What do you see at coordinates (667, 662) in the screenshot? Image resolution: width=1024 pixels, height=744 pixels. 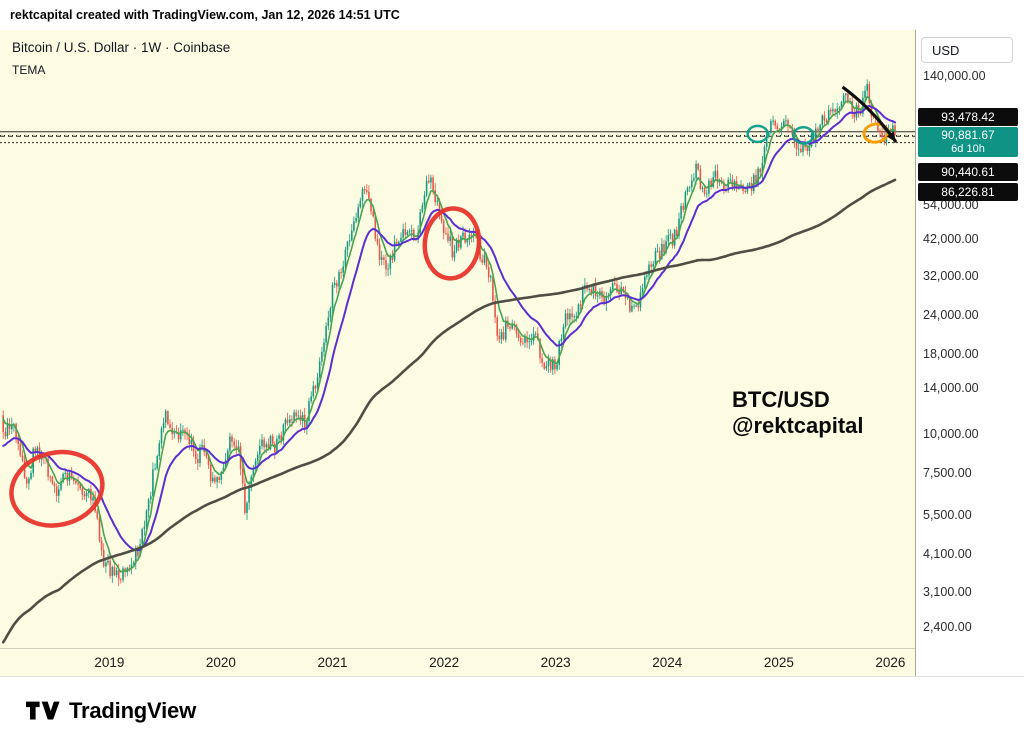 I see `x-axis-tick: 2024` at bounding box center [667, 662].